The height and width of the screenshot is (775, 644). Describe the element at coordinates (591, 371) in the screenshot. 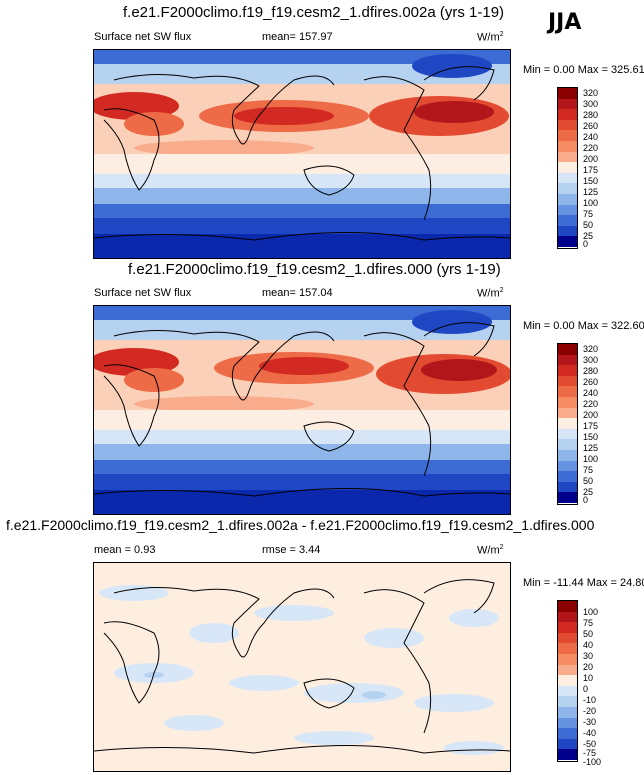

I see `cbar2-label: 280` at that location.